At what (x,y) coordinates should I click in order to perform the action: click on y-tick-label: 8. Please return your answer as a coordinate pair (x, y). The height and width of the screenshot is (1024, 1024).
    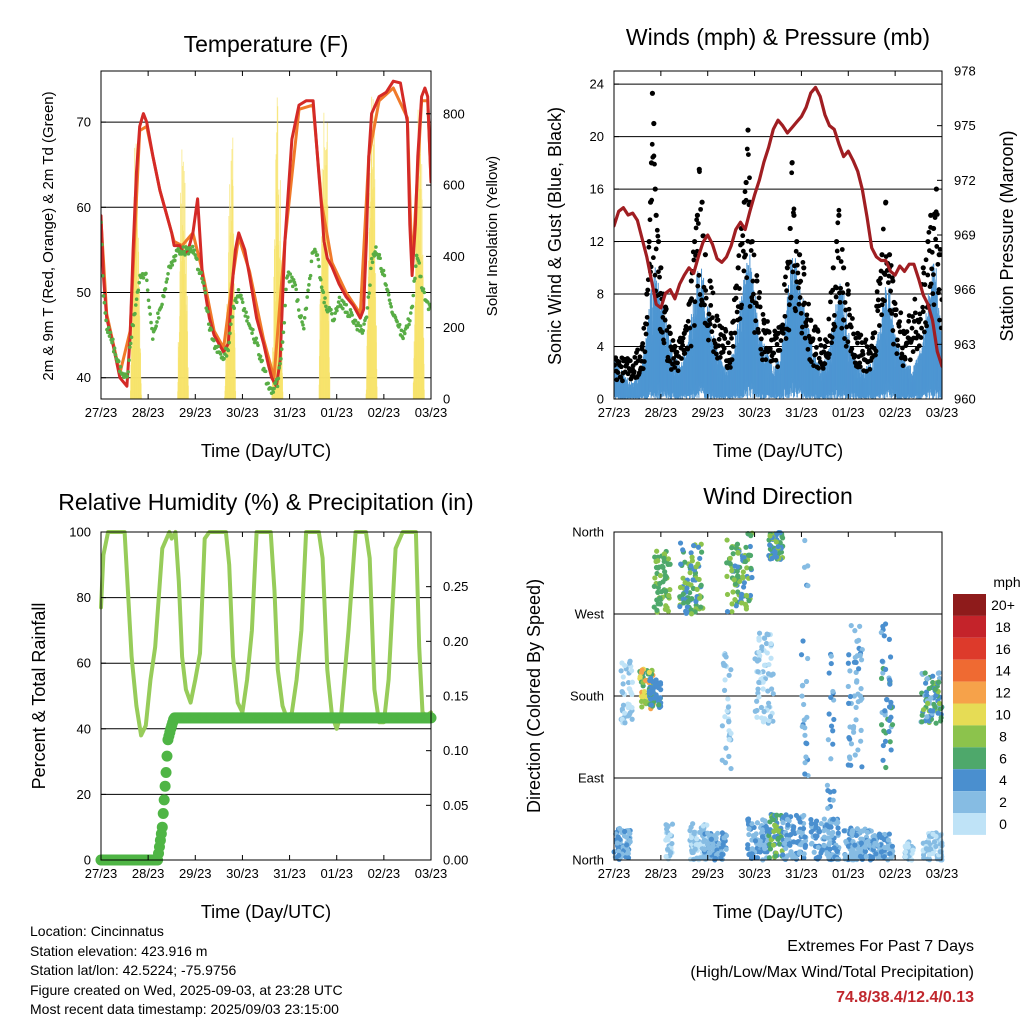
    Looking at the image, I should click on (600, 294).